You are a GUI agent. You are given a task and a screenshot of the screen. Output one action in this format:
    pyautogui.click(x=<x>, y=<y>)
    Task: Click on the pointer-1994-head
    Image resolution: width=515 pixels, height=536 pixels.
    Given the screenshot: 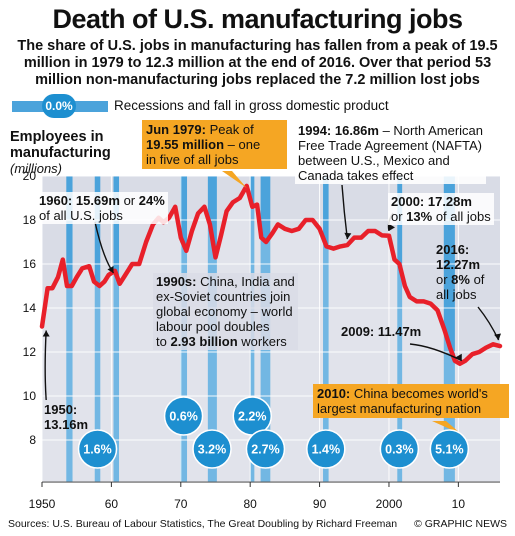 What is the action you would take?
    pyautogui.click(x=348, y=236)
    